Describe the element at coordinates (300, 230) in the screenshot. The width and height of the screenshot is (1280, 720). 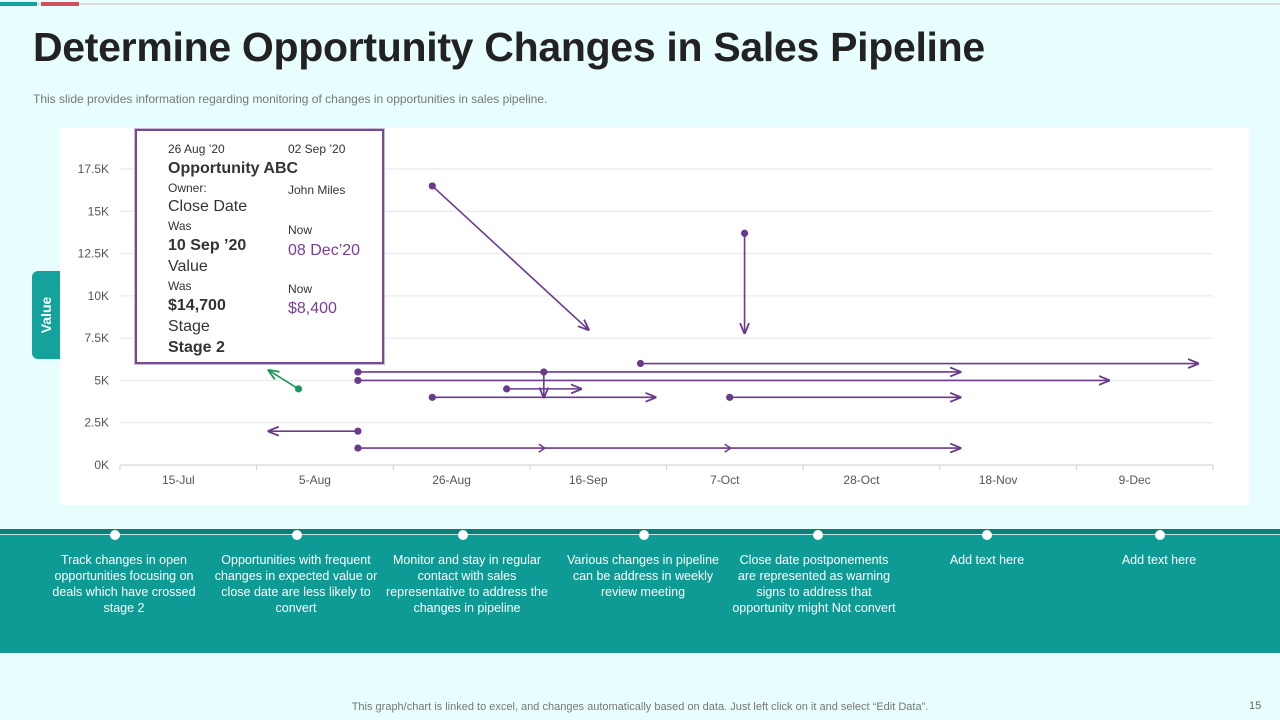
I see `callout-now-label: Now` at that location.